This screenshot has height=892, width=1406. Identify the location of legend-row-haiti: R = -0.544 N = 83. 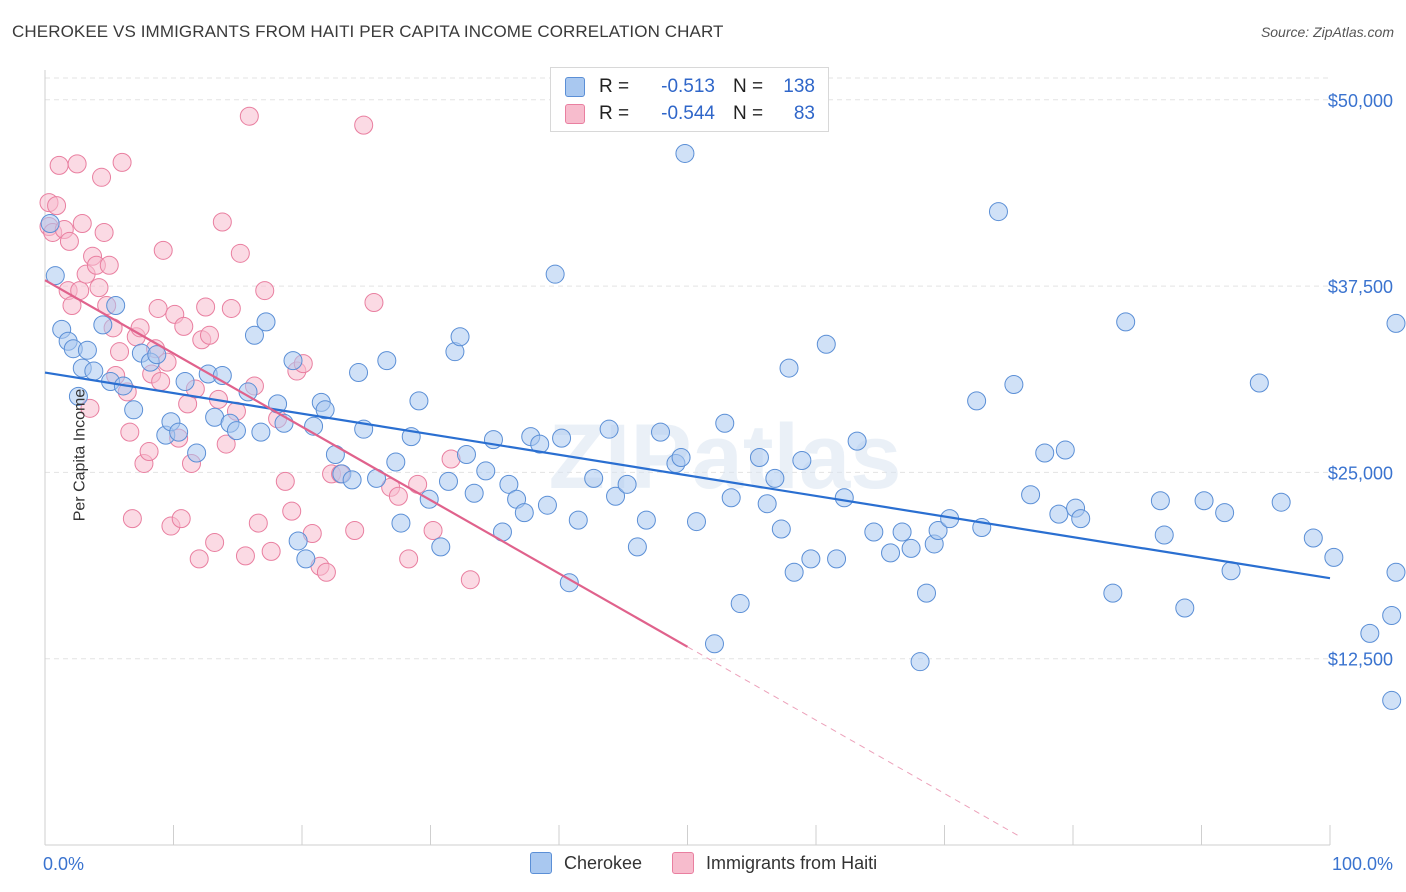
(690, 114).